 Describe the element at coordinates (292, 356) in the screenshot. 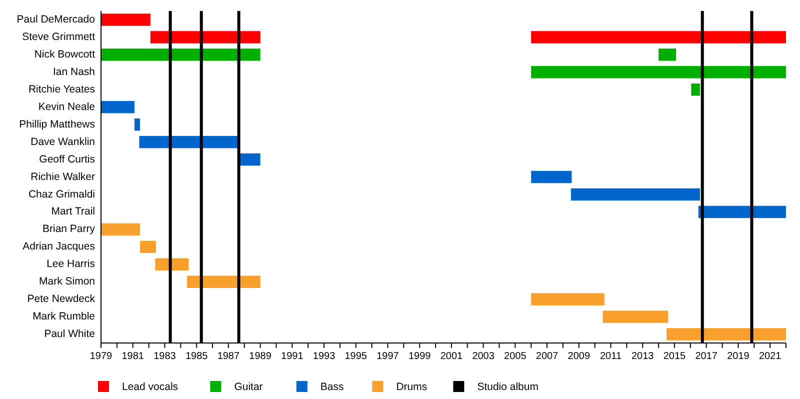

I see `x-tick-label: 1991` at that location.